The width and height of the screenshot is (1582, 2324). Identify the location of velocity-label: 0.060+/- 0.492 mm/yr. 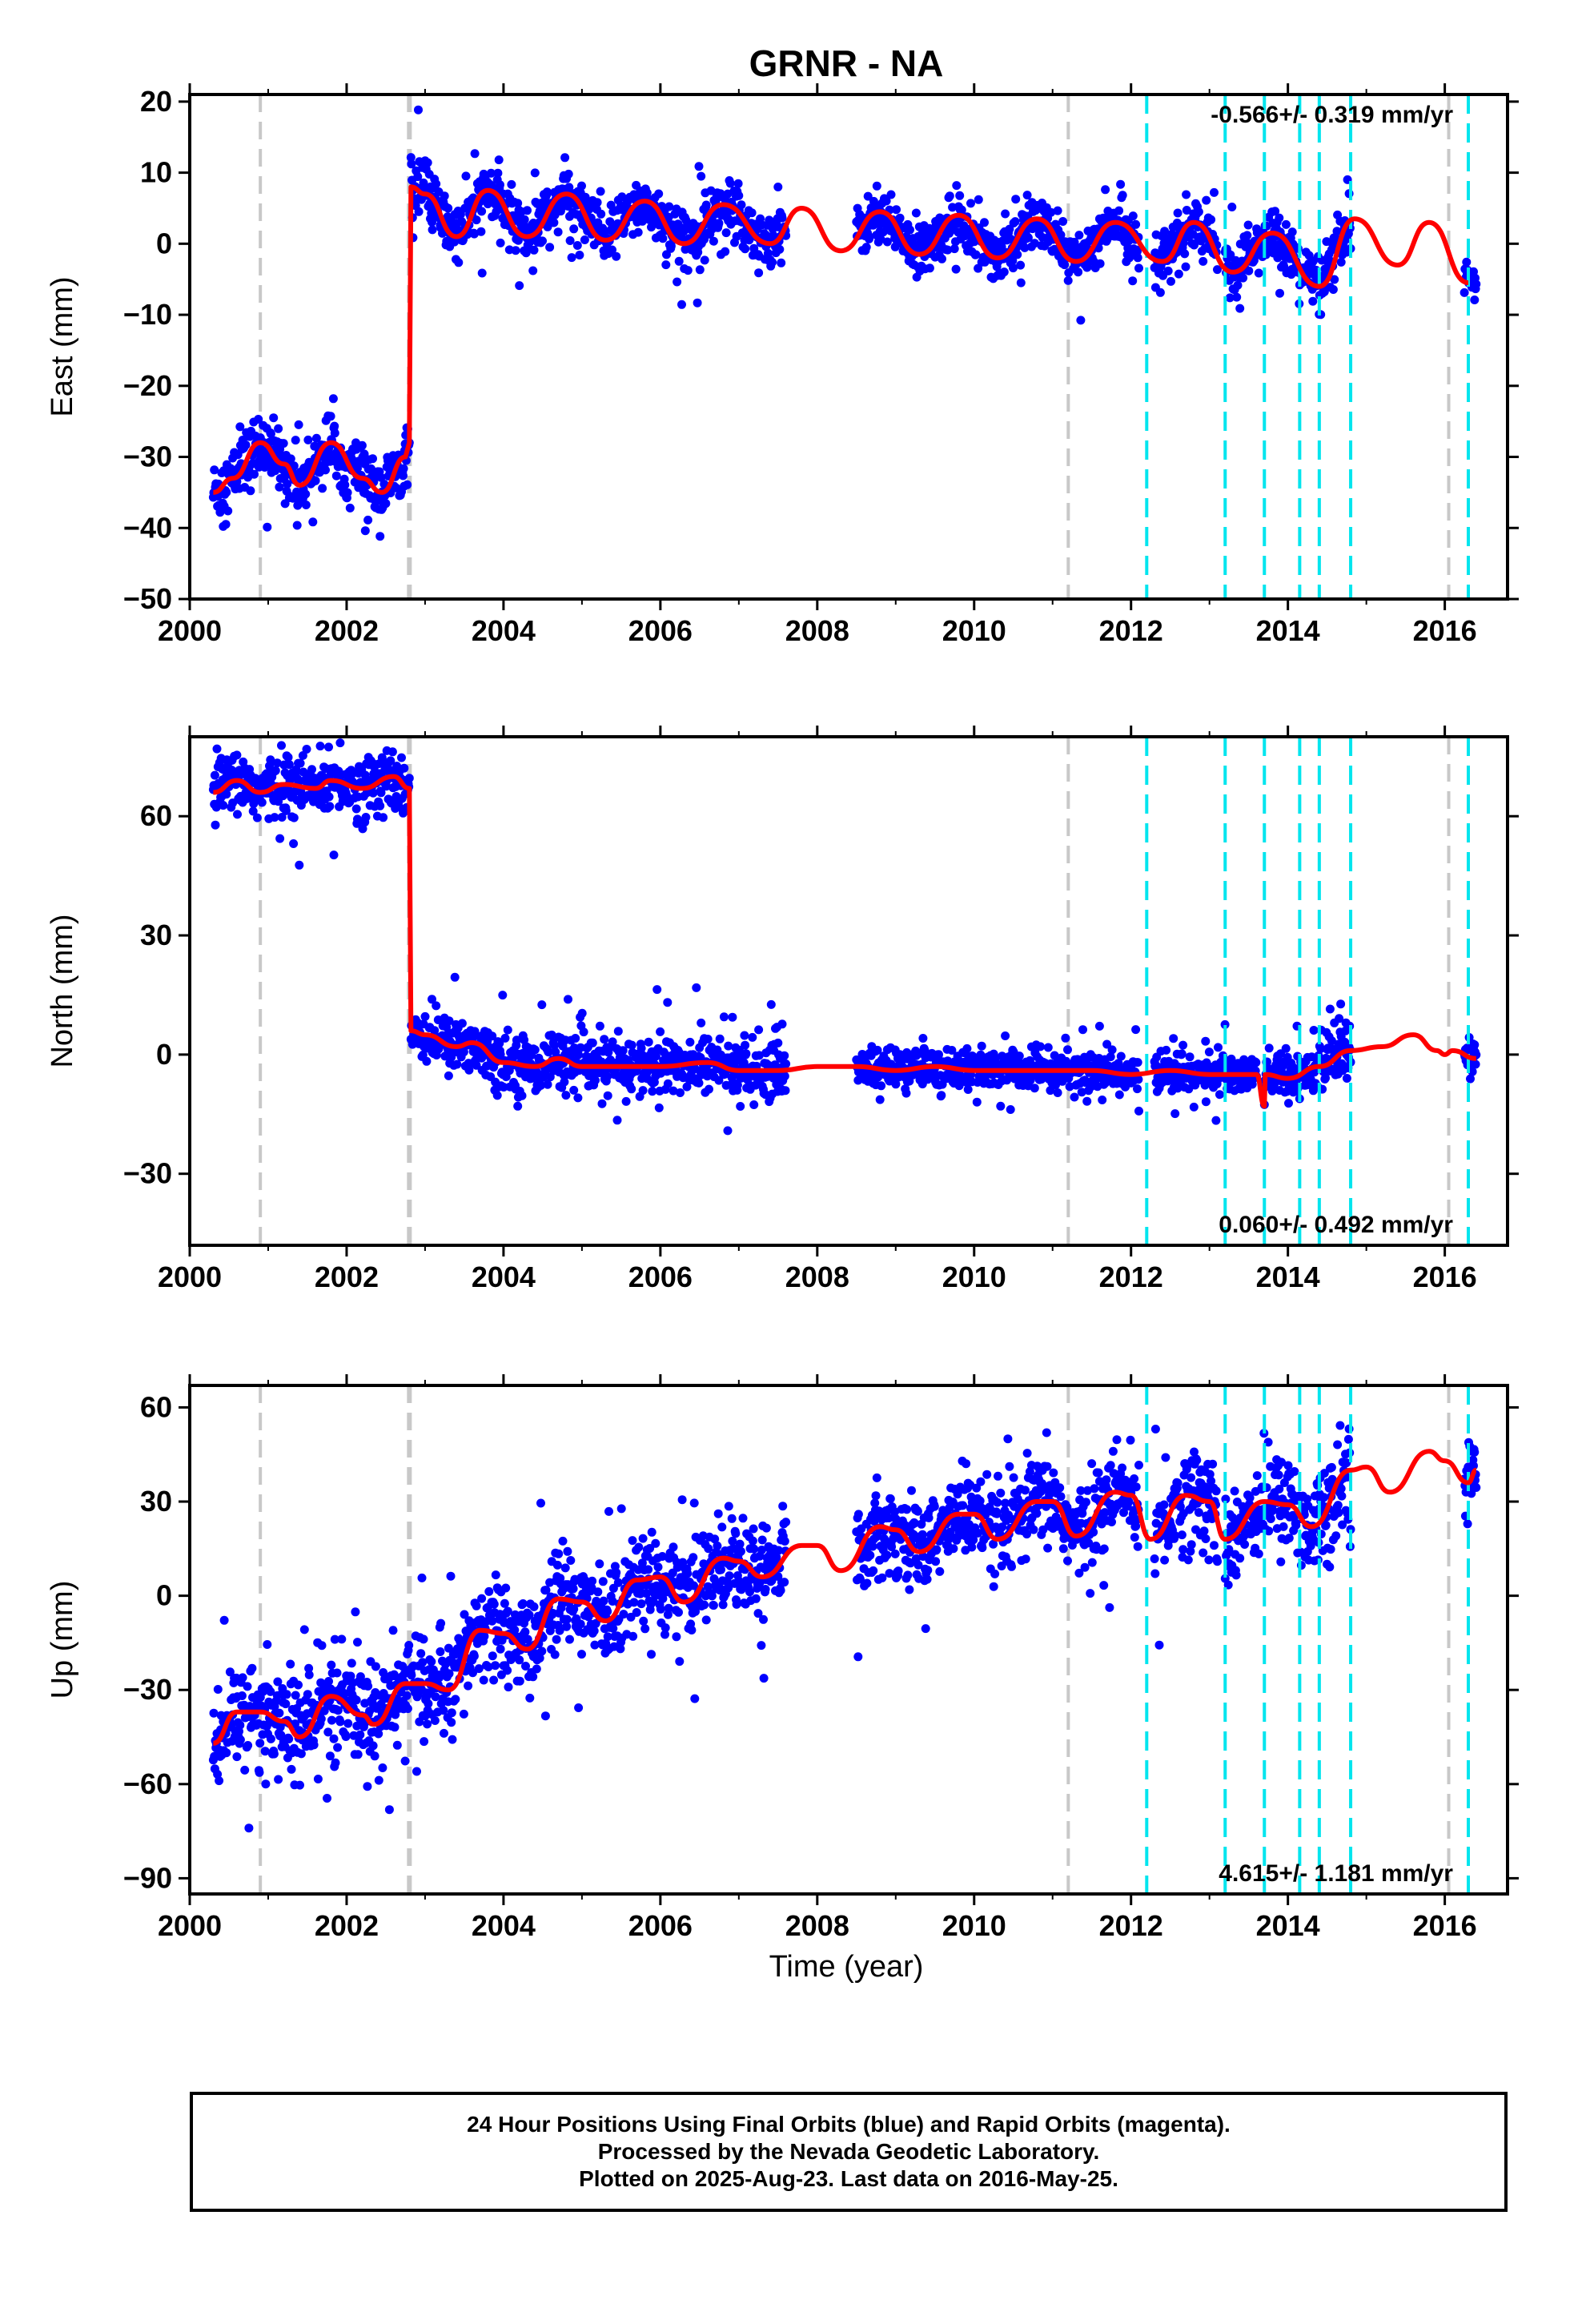
(1336, 1225).